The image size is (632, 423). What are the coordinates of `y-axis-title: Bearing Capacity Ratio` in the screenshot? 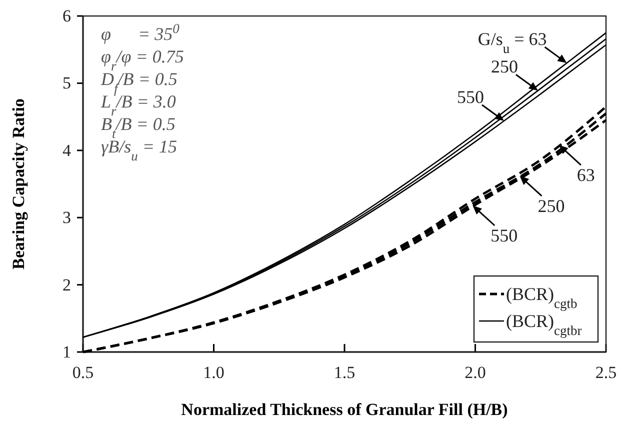 It's located at (18, 184).